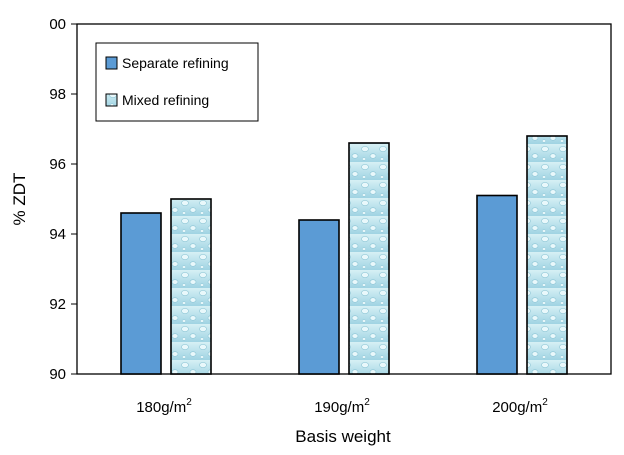 The width and height of the screenshot is (624, 455). Describe the element at coordinates (63, 199) in the screenshot. I see `y-axis: 90 92 94 96 98 00` at that location.